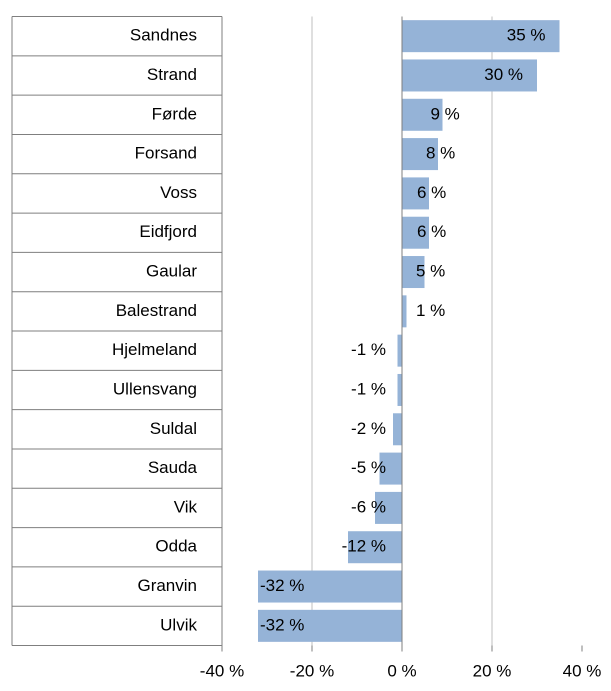 Image resolution: width=611 pixels, height=691 pixels. Describe the element at coordinates (166, 153) in the screenshot. I see `category-label: Forsand` at that location.